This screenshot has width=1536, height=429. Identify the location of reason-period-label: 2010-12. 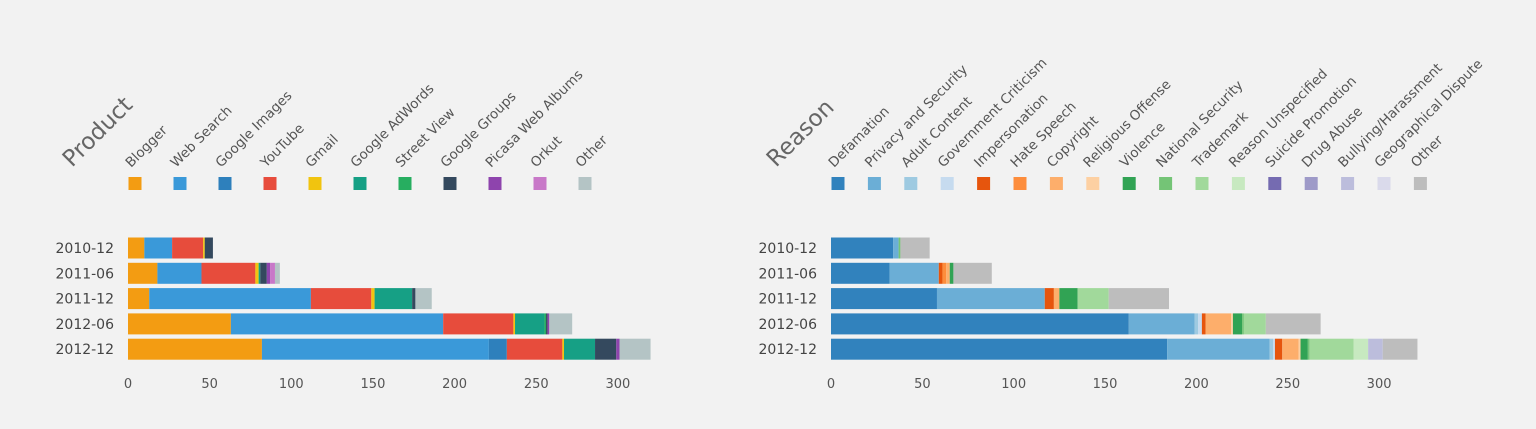
(788, 249).